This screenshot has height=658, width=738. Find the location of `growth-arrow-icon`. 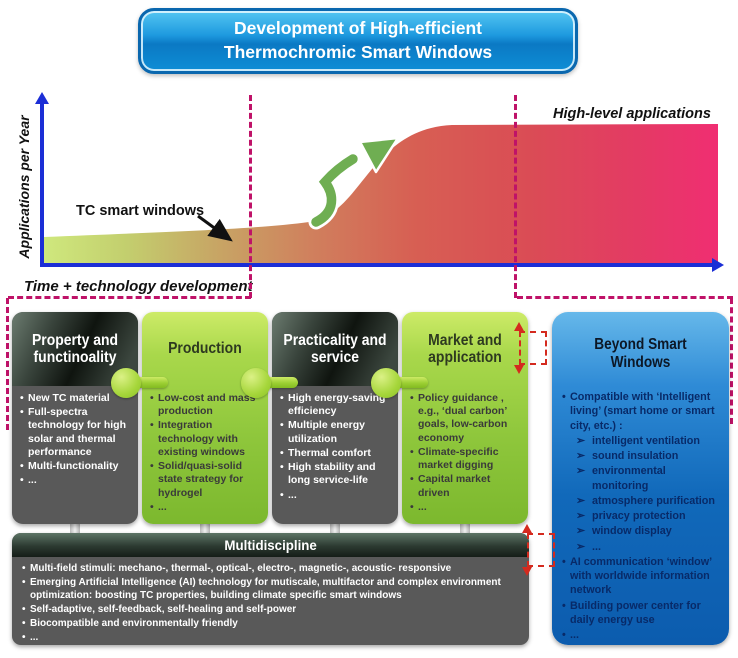

growth-arrow-icon is located at coordinates (354, 183).